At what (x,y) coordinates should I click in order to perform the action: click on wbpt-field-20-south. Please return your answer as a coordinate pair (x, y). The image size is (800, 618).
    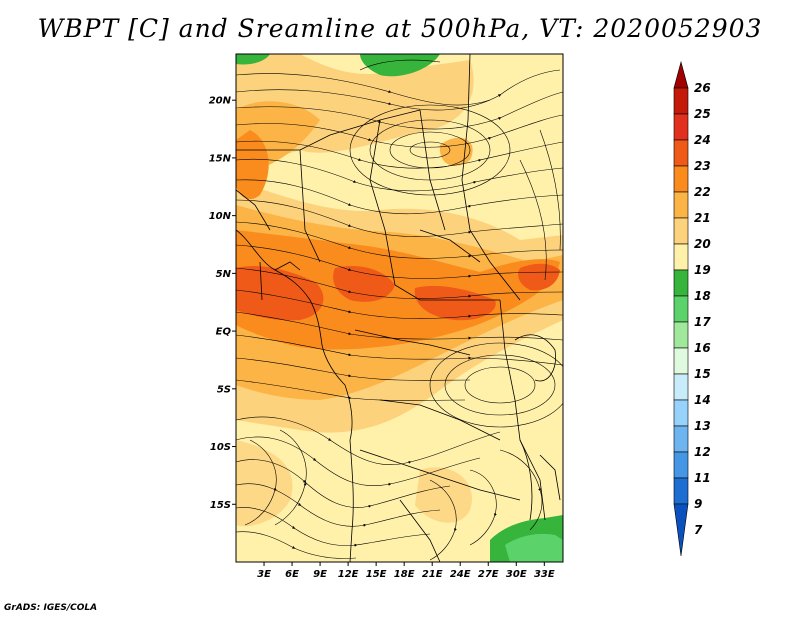
    Looking at the image, I should click on (354, 483).